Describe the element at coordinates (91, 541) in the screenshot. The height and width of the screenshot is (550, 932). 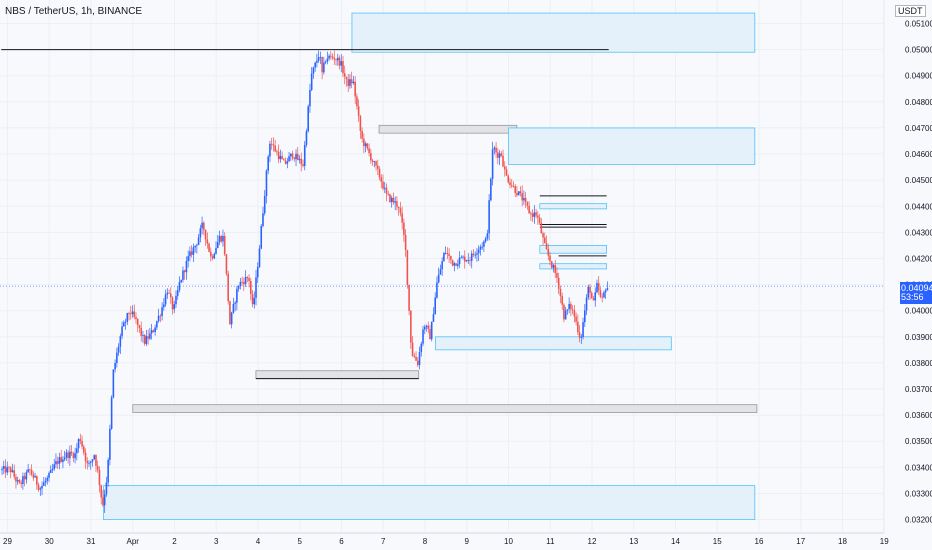
I see `time-tick-label: 31` at that location.